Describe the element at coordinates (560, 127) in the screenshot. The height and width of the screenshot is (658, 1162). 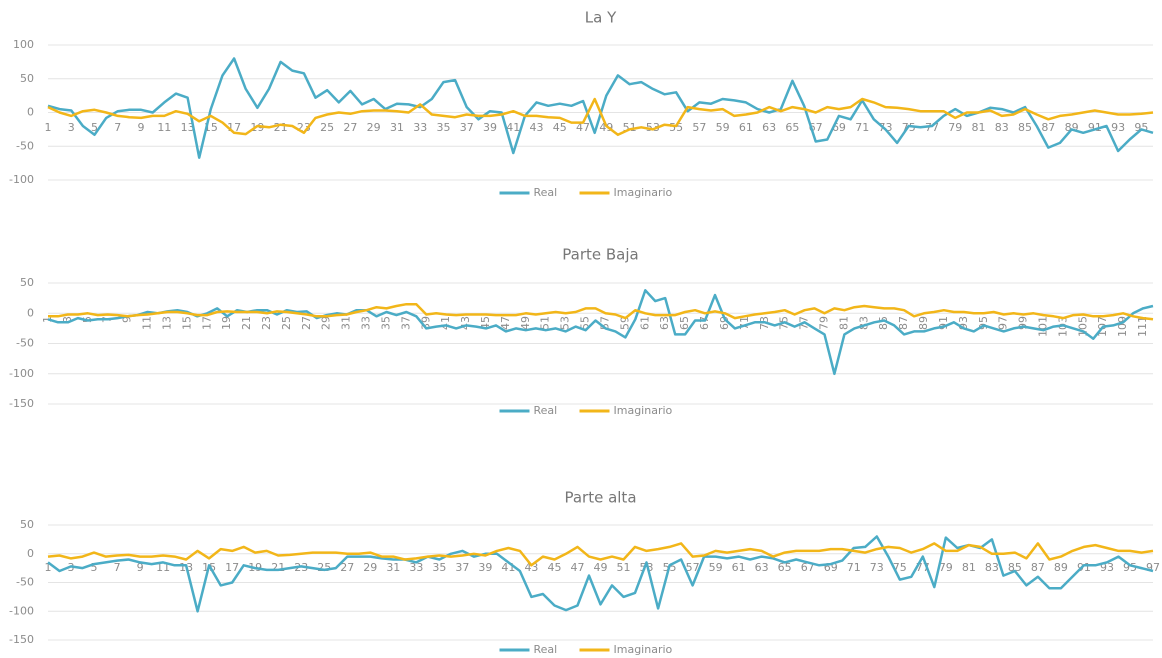
I see `x-tick-label: 45` at that location.